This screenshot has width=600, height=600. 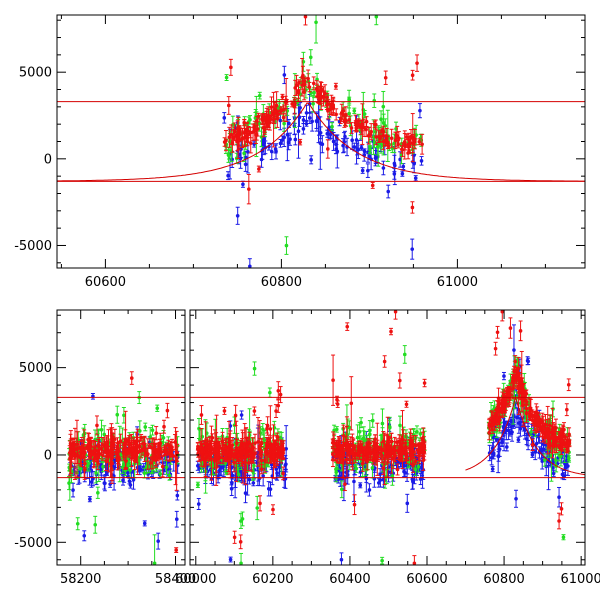 I want to click on top-xtick-label: 61000, so click(x=457, y=282).